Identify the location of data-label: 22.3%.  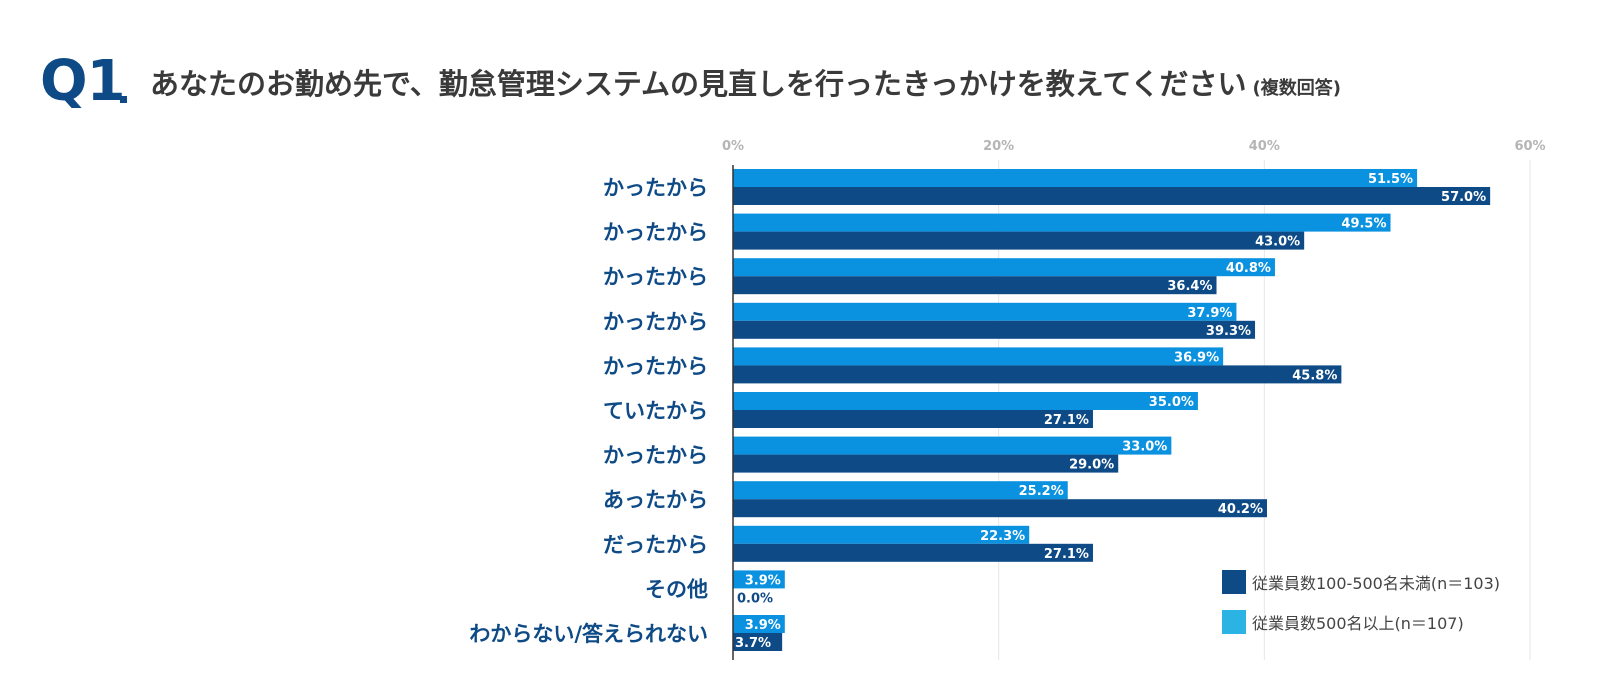
(1002, 536).